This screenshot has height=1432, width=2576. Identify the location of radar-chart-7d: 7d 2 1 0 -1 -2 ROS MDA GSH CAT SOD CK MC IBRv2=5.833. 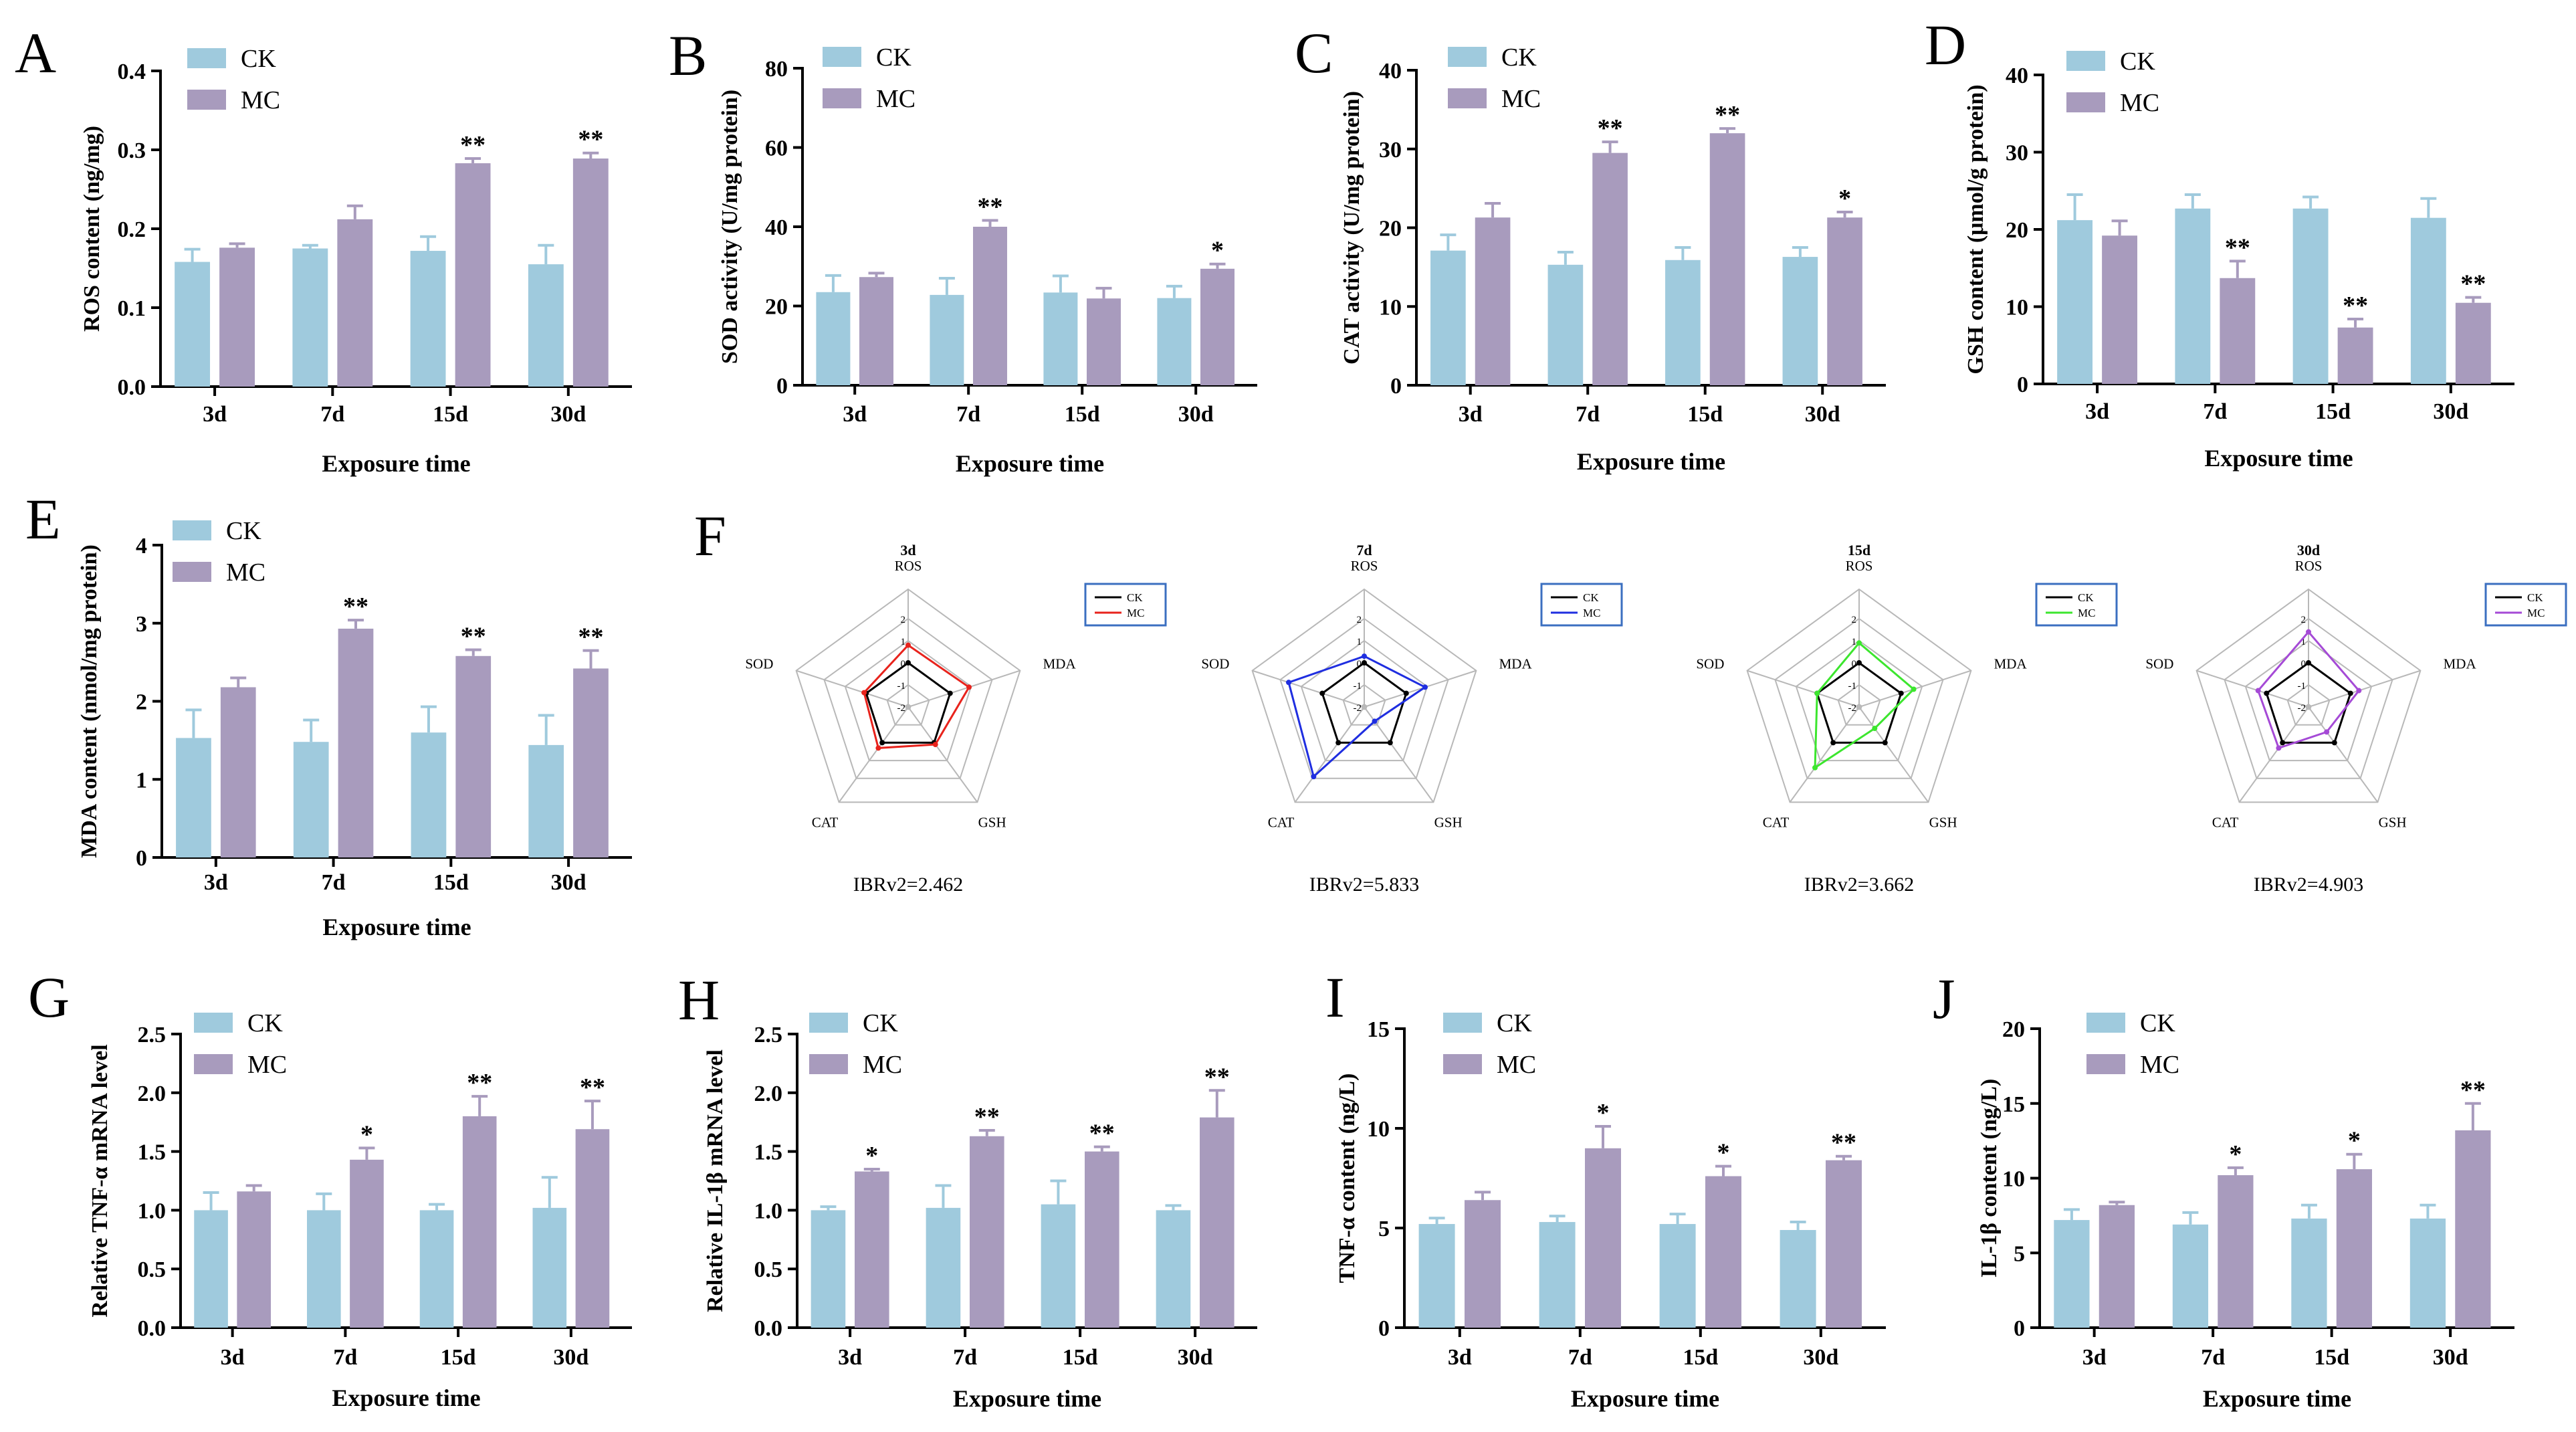
(1412, 719).